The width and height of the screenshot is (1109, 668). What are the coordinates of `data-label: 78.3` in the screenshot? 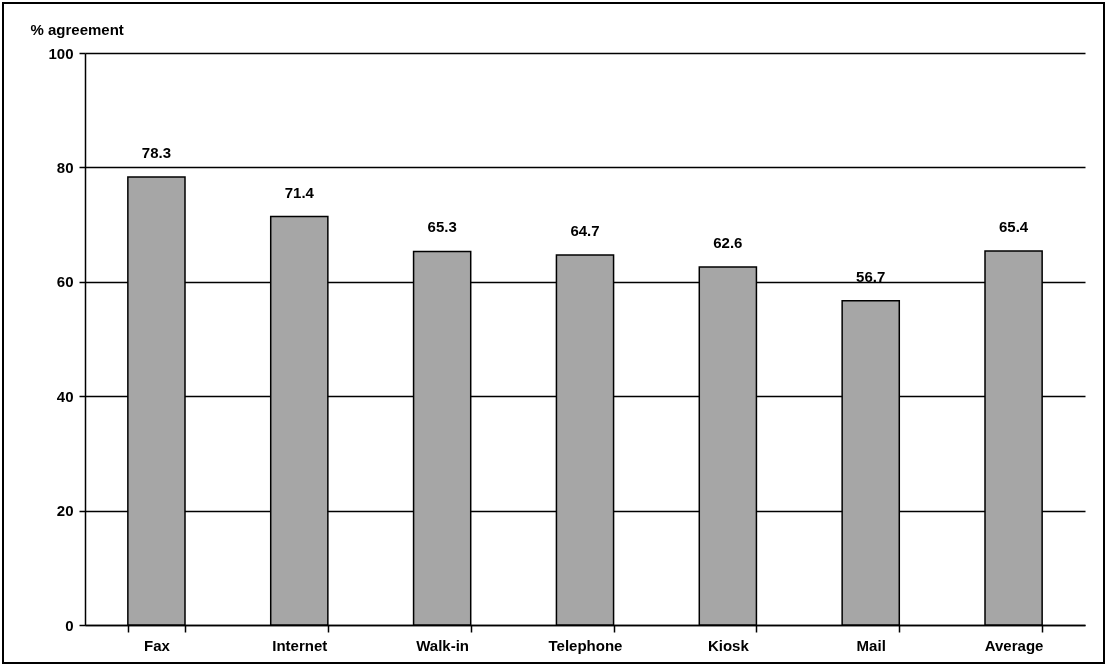 It's located at (156, 153).